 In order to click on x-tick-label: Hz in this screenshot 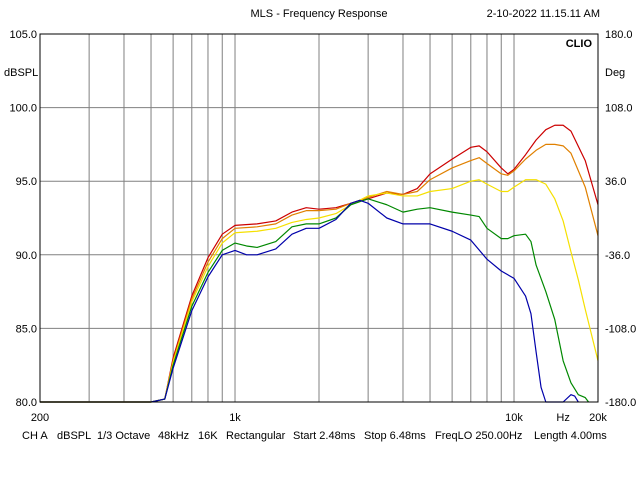, I will do `click(562, 418)`.